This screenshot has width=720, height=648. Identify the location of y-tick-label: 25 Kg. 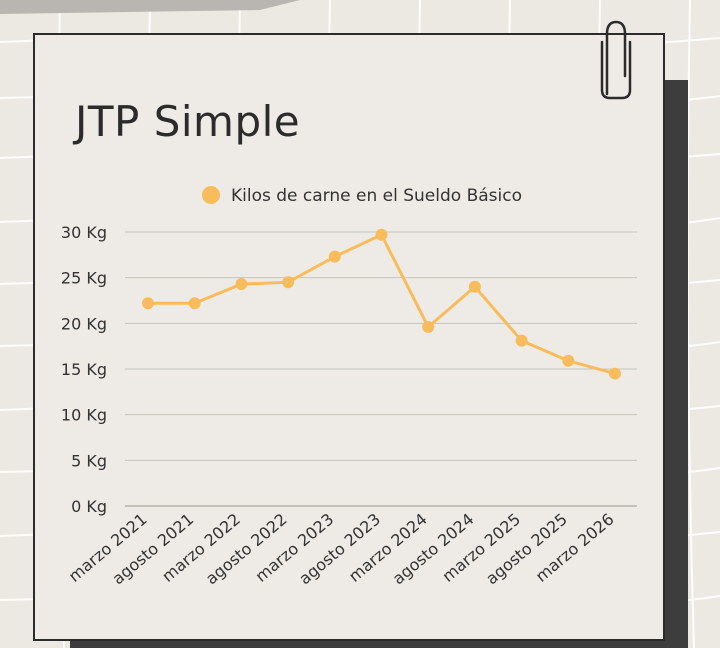
(84, 278).